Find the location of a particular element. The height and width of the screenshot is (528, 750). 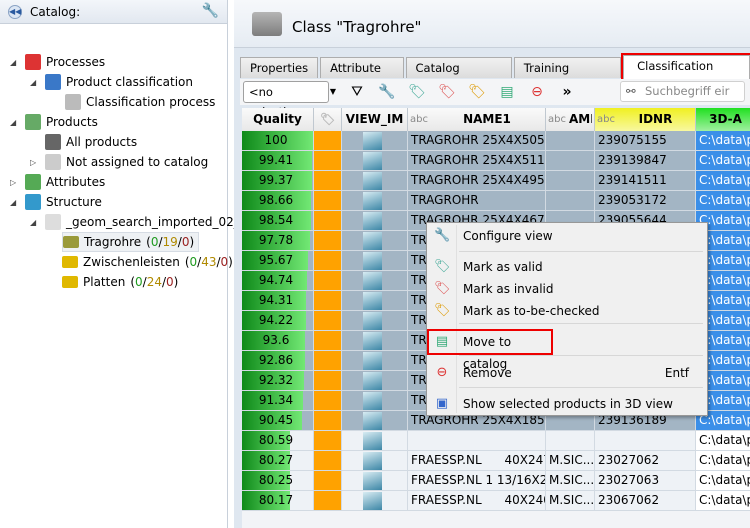

menu-item-move-to-catalog: ▤ Move to catalog is located at coordinates (490, 350).